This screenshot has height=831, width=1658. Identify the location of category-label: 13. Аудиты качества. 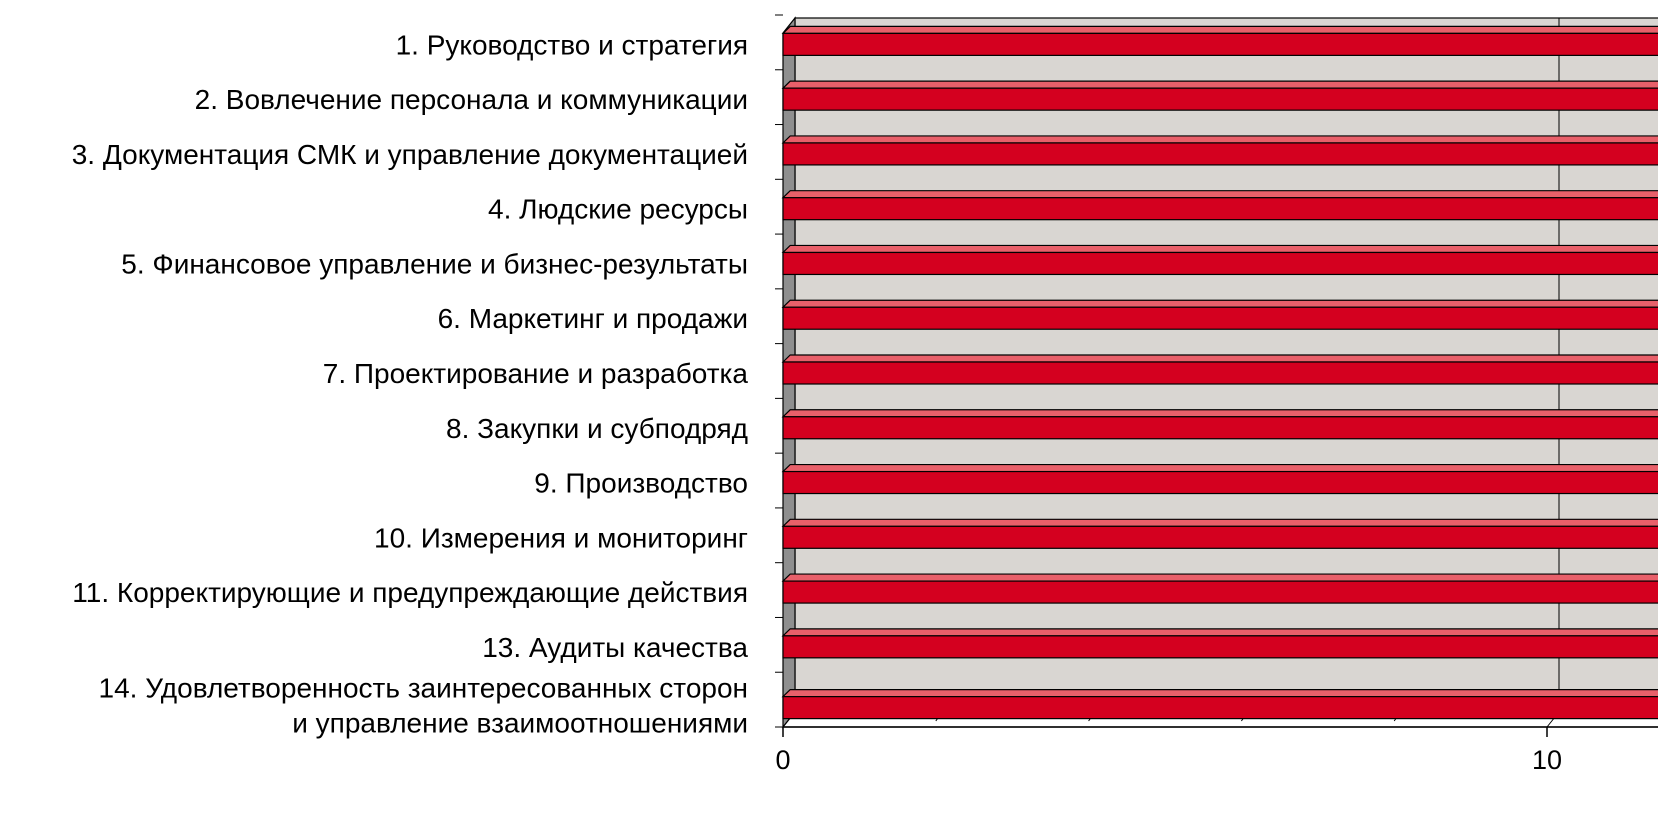
(615, 647).